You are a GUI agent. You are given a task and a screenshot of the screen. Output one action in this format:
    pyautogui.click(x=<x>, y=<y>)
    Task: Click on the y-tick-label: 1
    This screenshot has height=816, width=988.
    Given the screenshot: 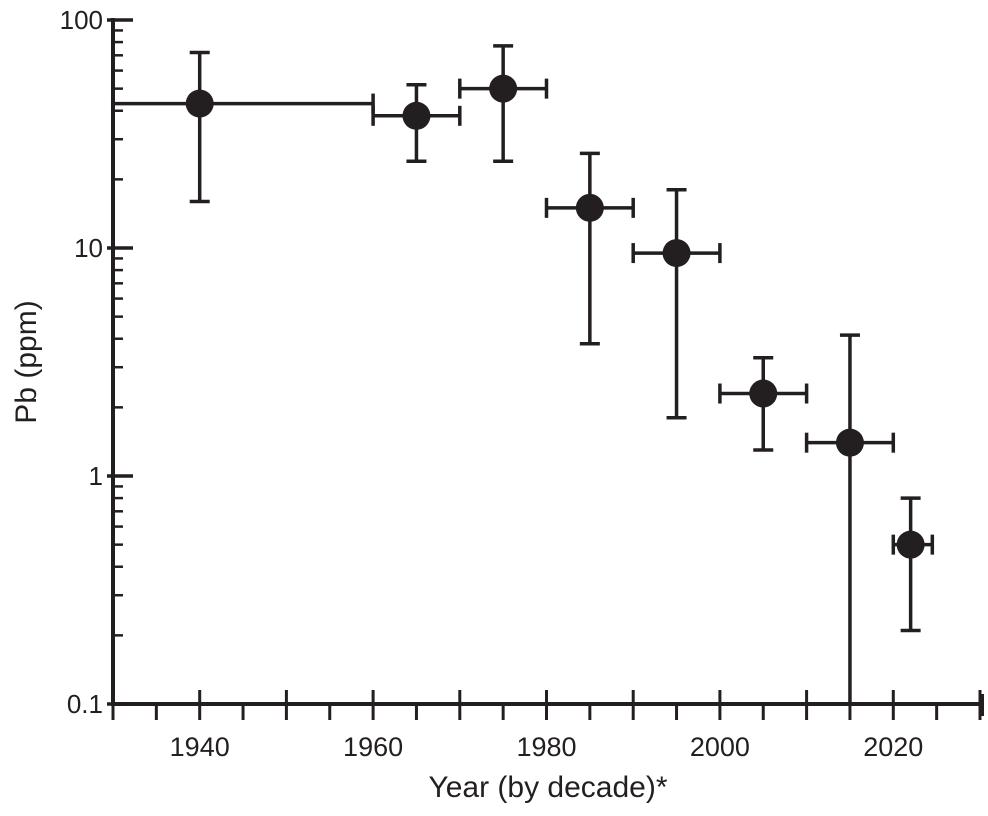 What is the action you would take?
    pyautogui.click(x=96, y=476)
    